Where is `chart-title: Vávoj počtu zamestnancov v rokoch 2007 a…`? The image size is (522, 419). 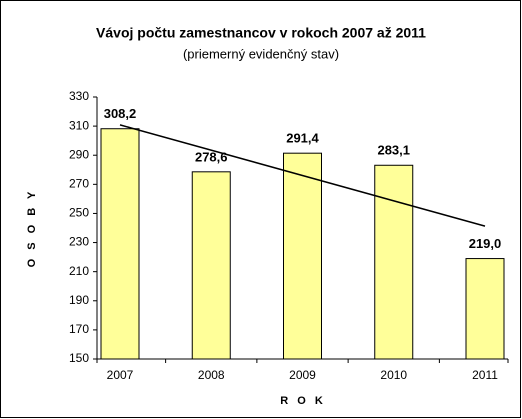
chart-title: Vávoj počtu zamestnancov v rokoch 2007 a… is located at coordinates (261, 33).